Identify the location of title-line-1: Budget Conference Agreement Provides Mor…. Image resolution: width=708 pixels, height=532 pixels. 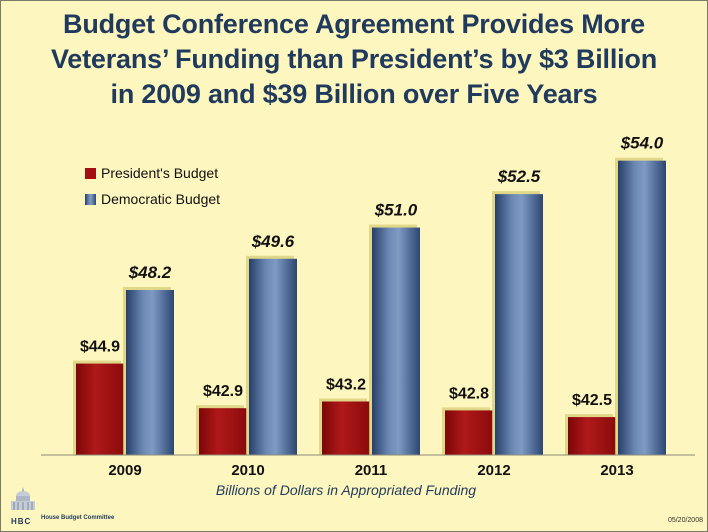
(354, 24).